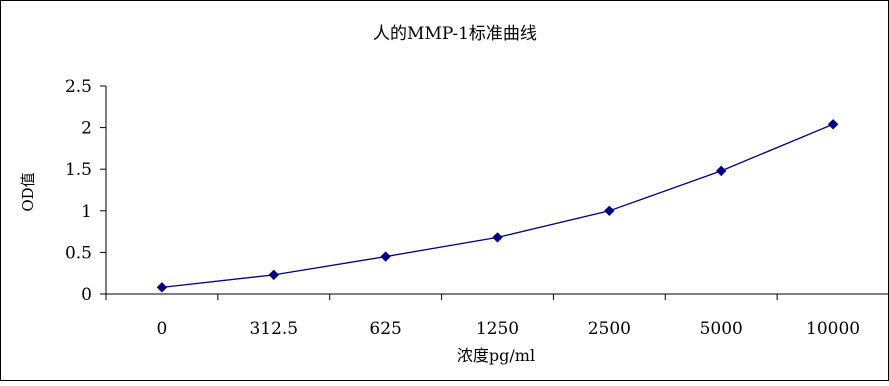 The image size is (889, 386). Describe the element at coordinates (497, 329) in the screenshot. I see `x-tick-label: 1250` at that location.